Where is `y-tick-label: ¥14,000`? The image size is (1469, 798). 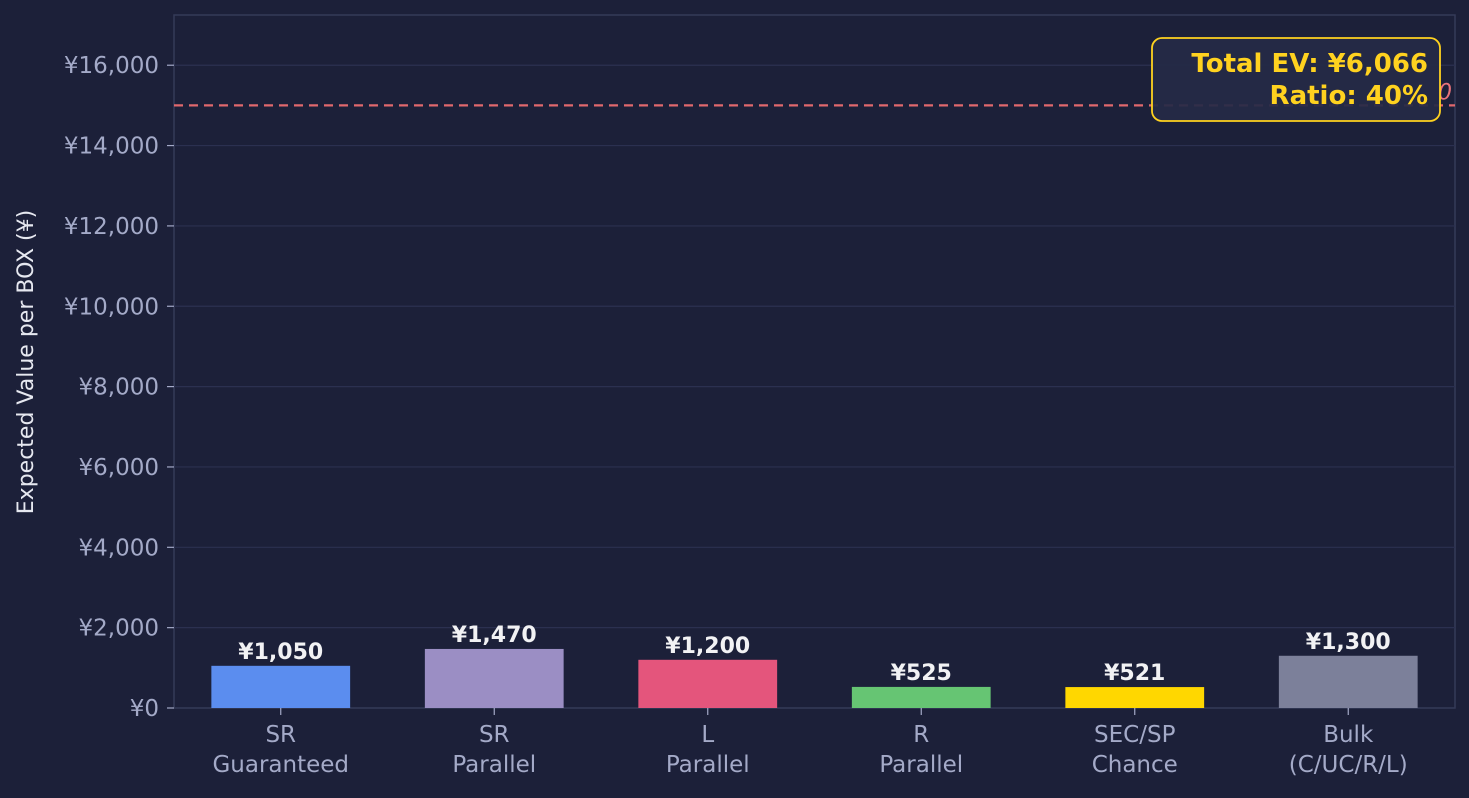 y-tick-label: ¥14,000 is located at coordinates (111, 147).